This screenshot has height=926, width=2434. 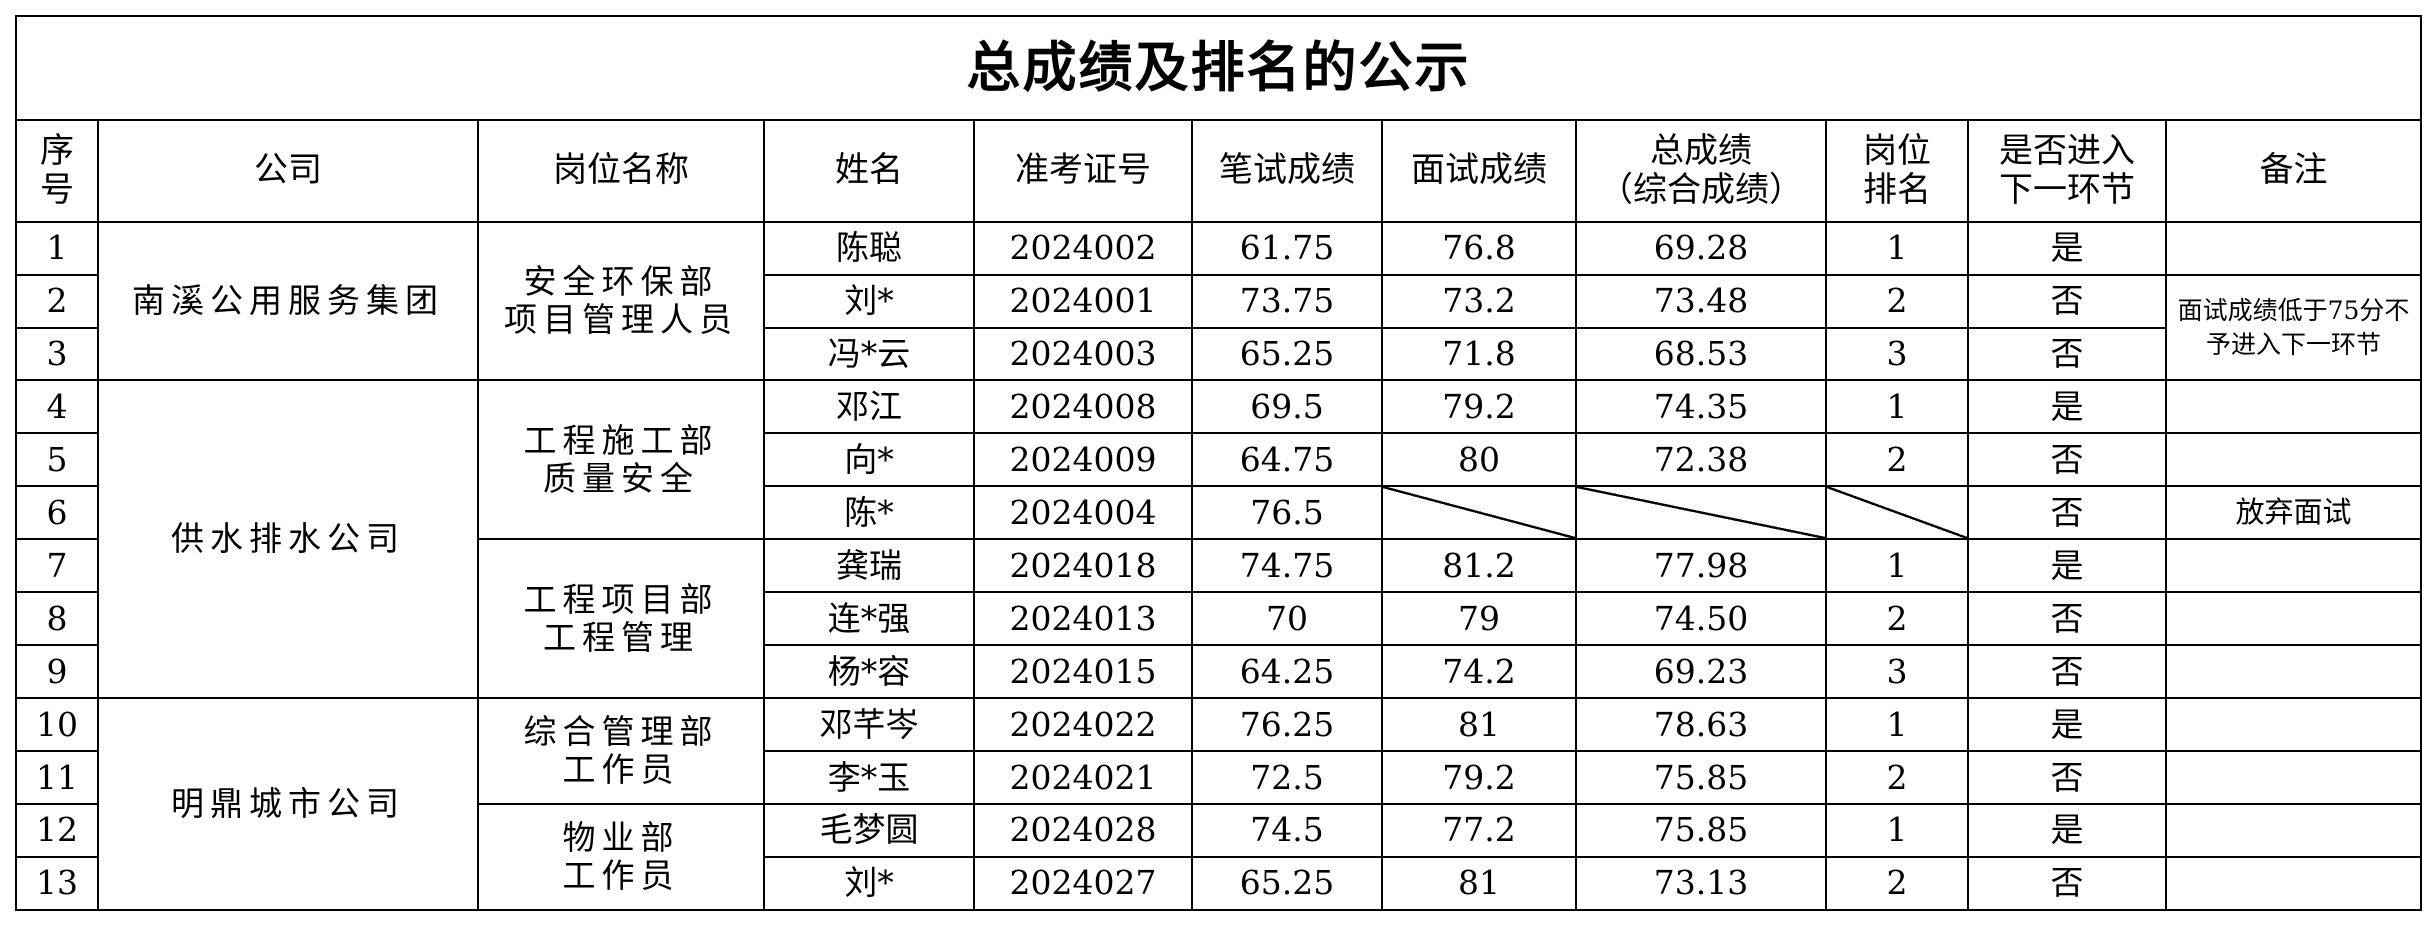 What do you see at coordinates (57, 513) in the screenshot?
I see `cell-seq: 6` at bounding box center [57, 513].